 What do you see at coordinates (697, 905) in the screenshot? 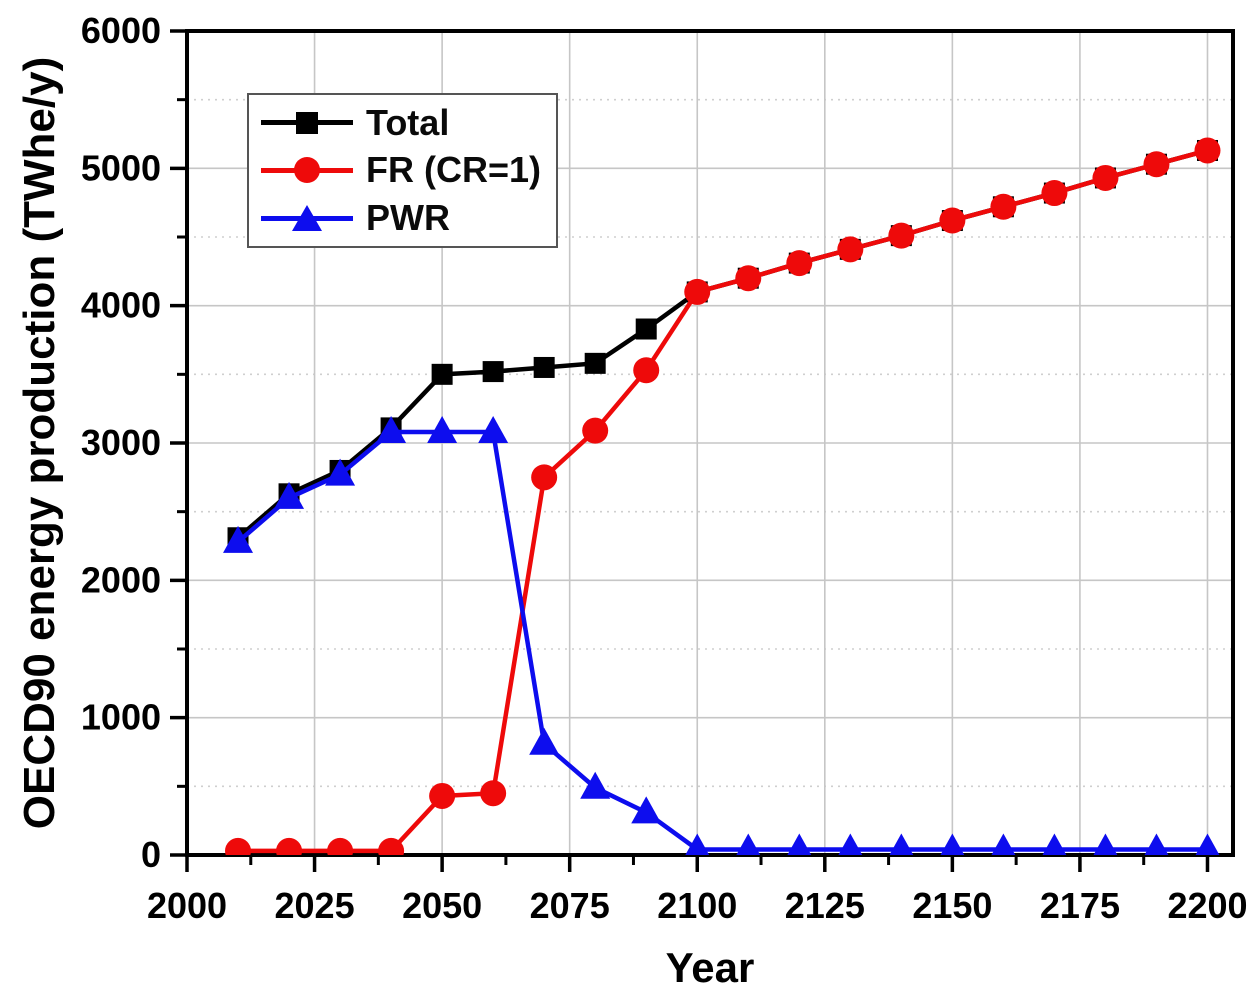
I see `x-tick-label: 2100` at bounding box center [697, 905].